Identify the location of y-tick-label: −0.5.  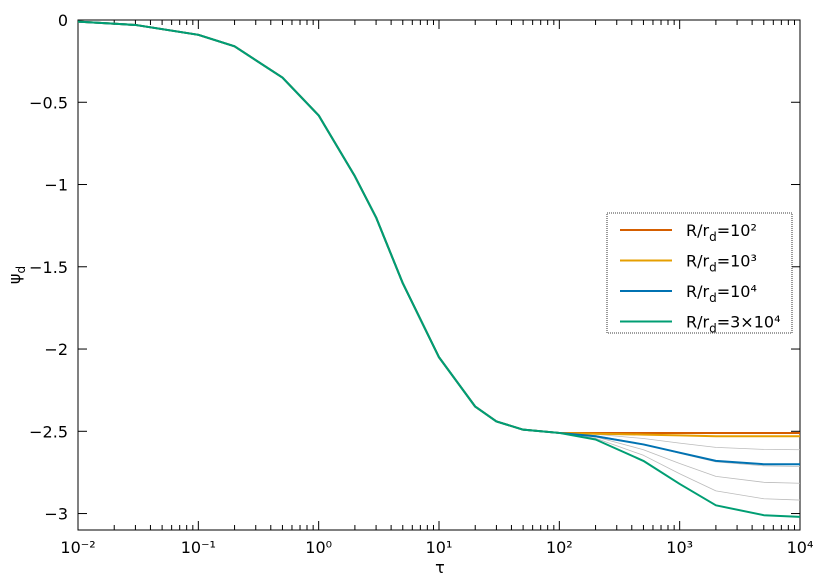
(48, 102).